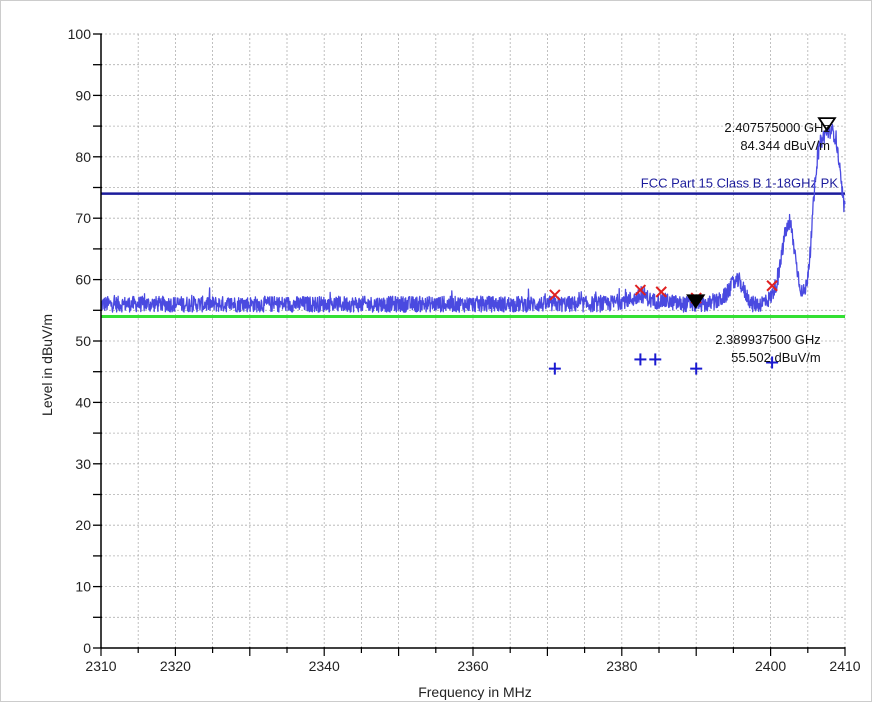 The image size is (872, 702). Describe the element at coordinates (100, 666) in the screenshot. I see `x-tick-label: 2310` at that location.